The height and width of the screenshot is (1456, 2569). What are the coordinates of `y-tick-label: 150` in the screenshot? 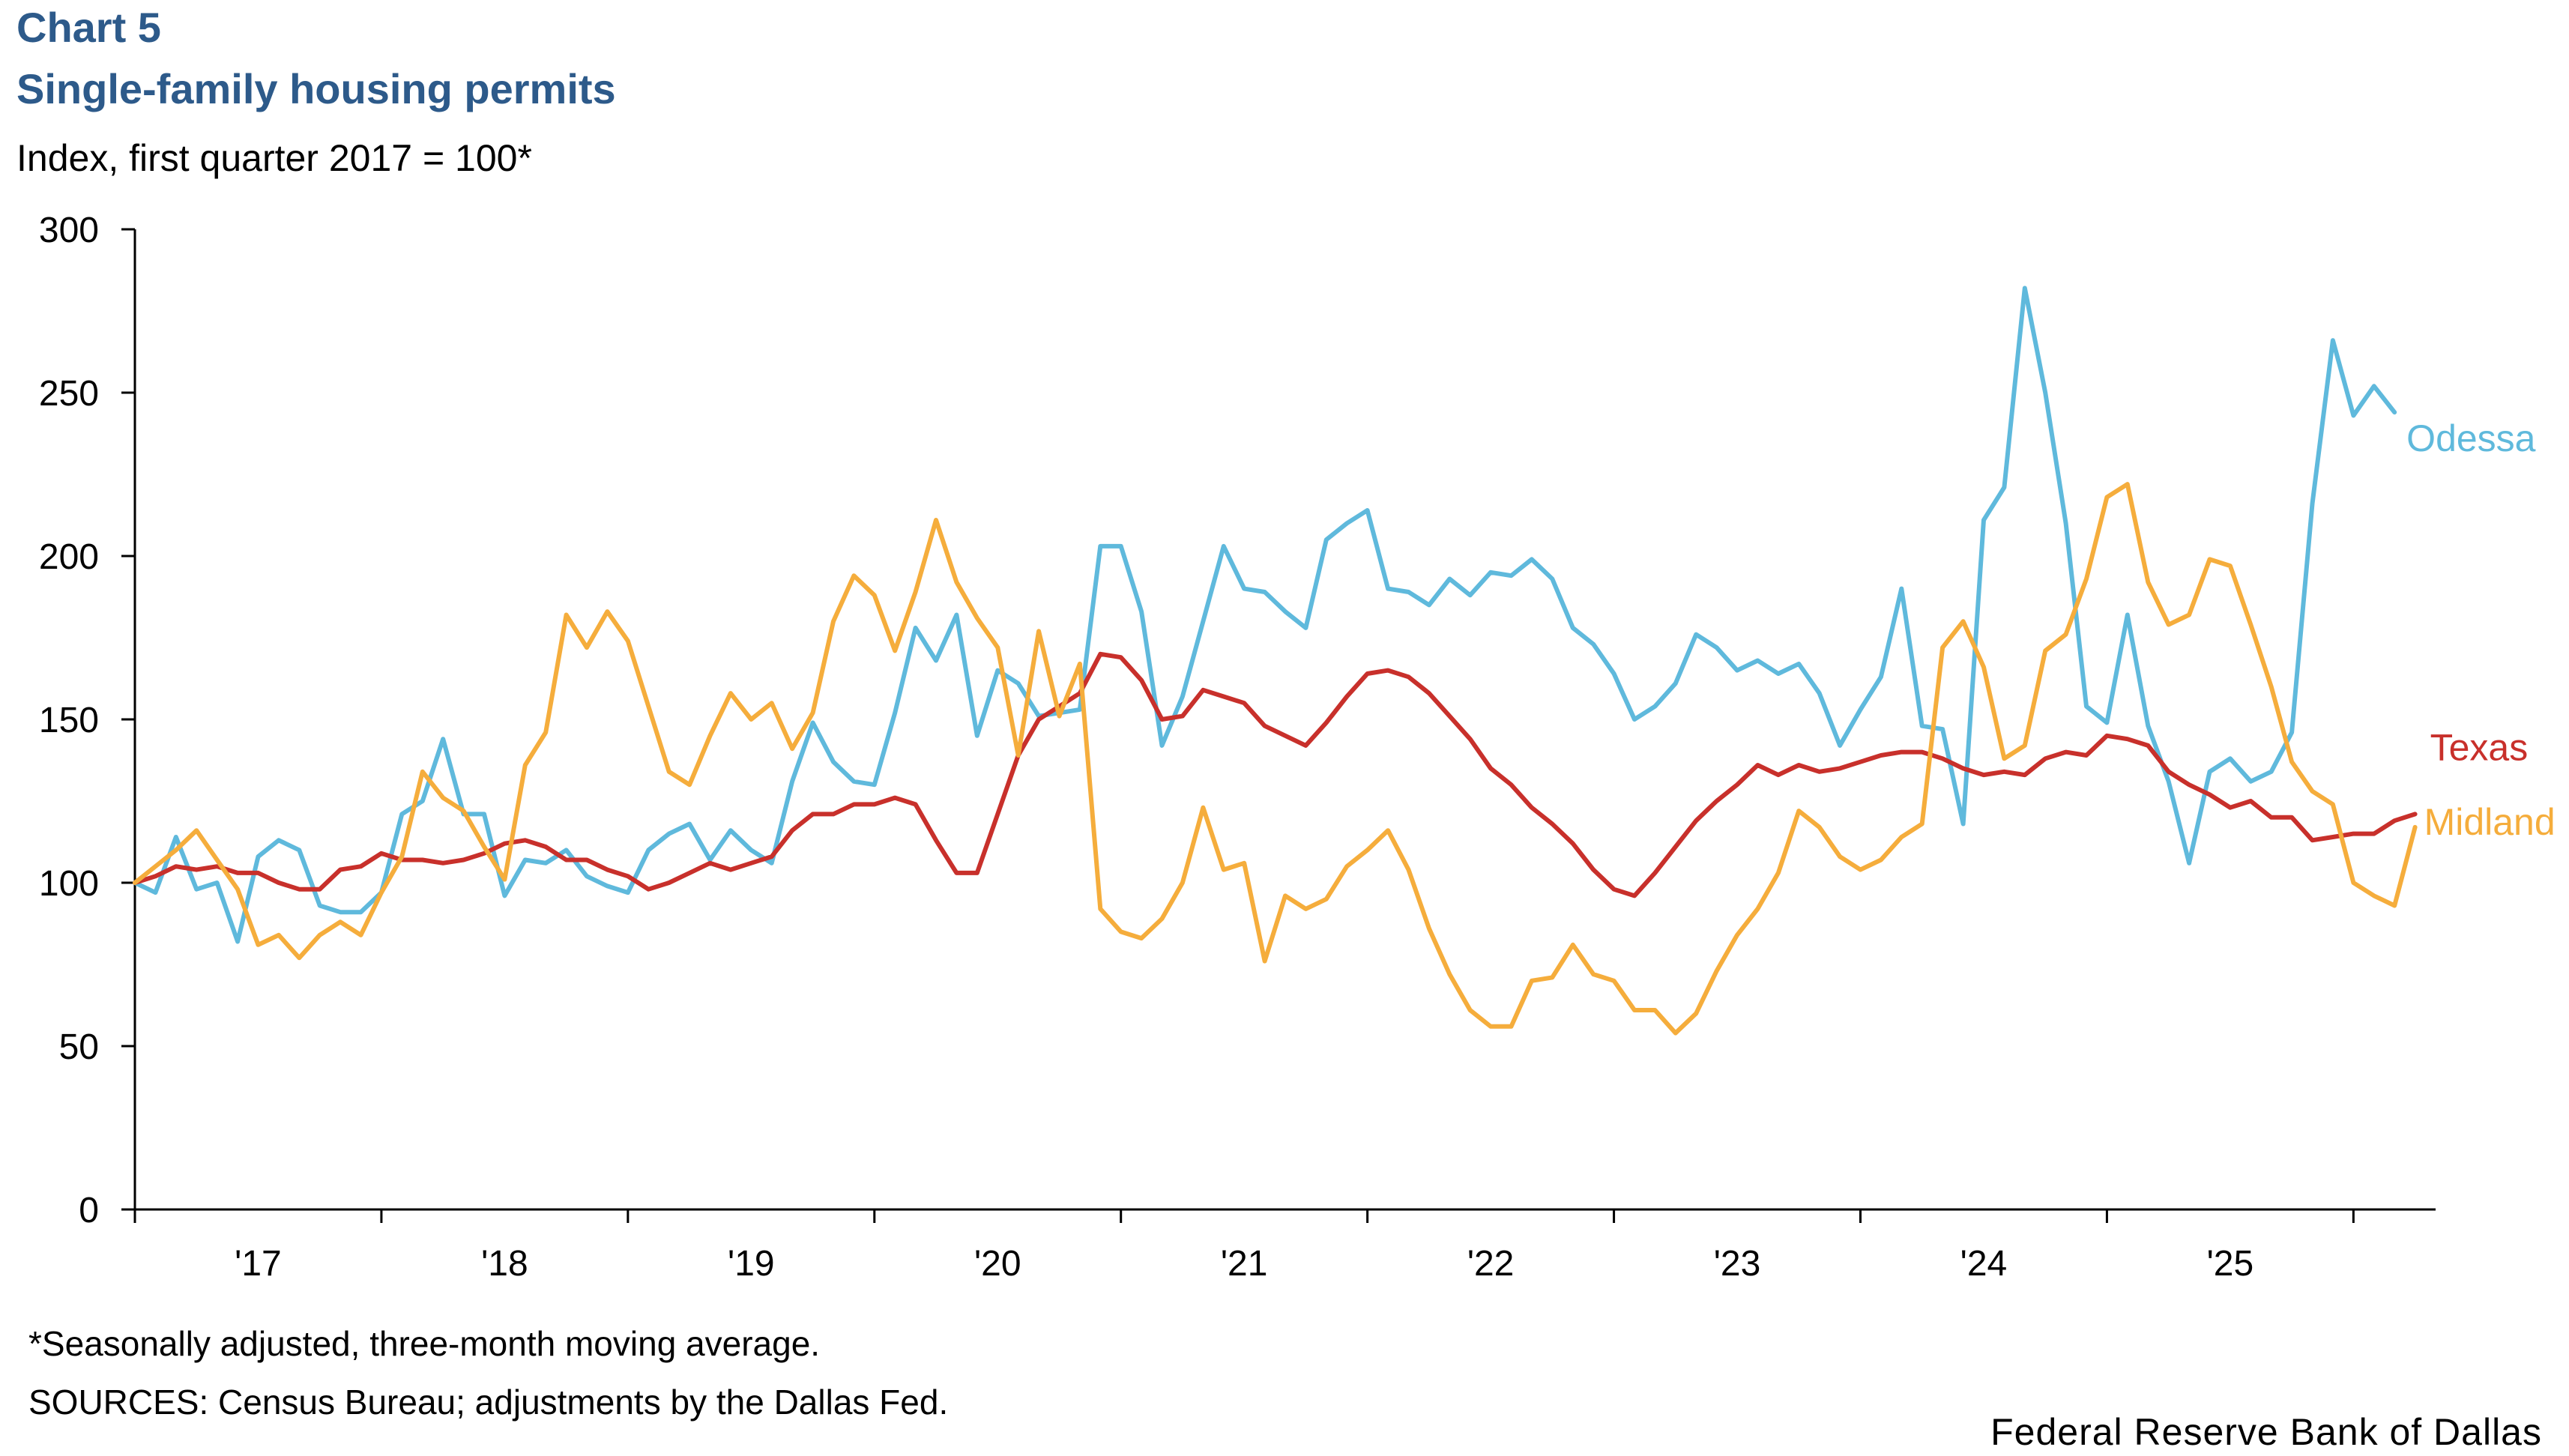 It's located at (69, 720).